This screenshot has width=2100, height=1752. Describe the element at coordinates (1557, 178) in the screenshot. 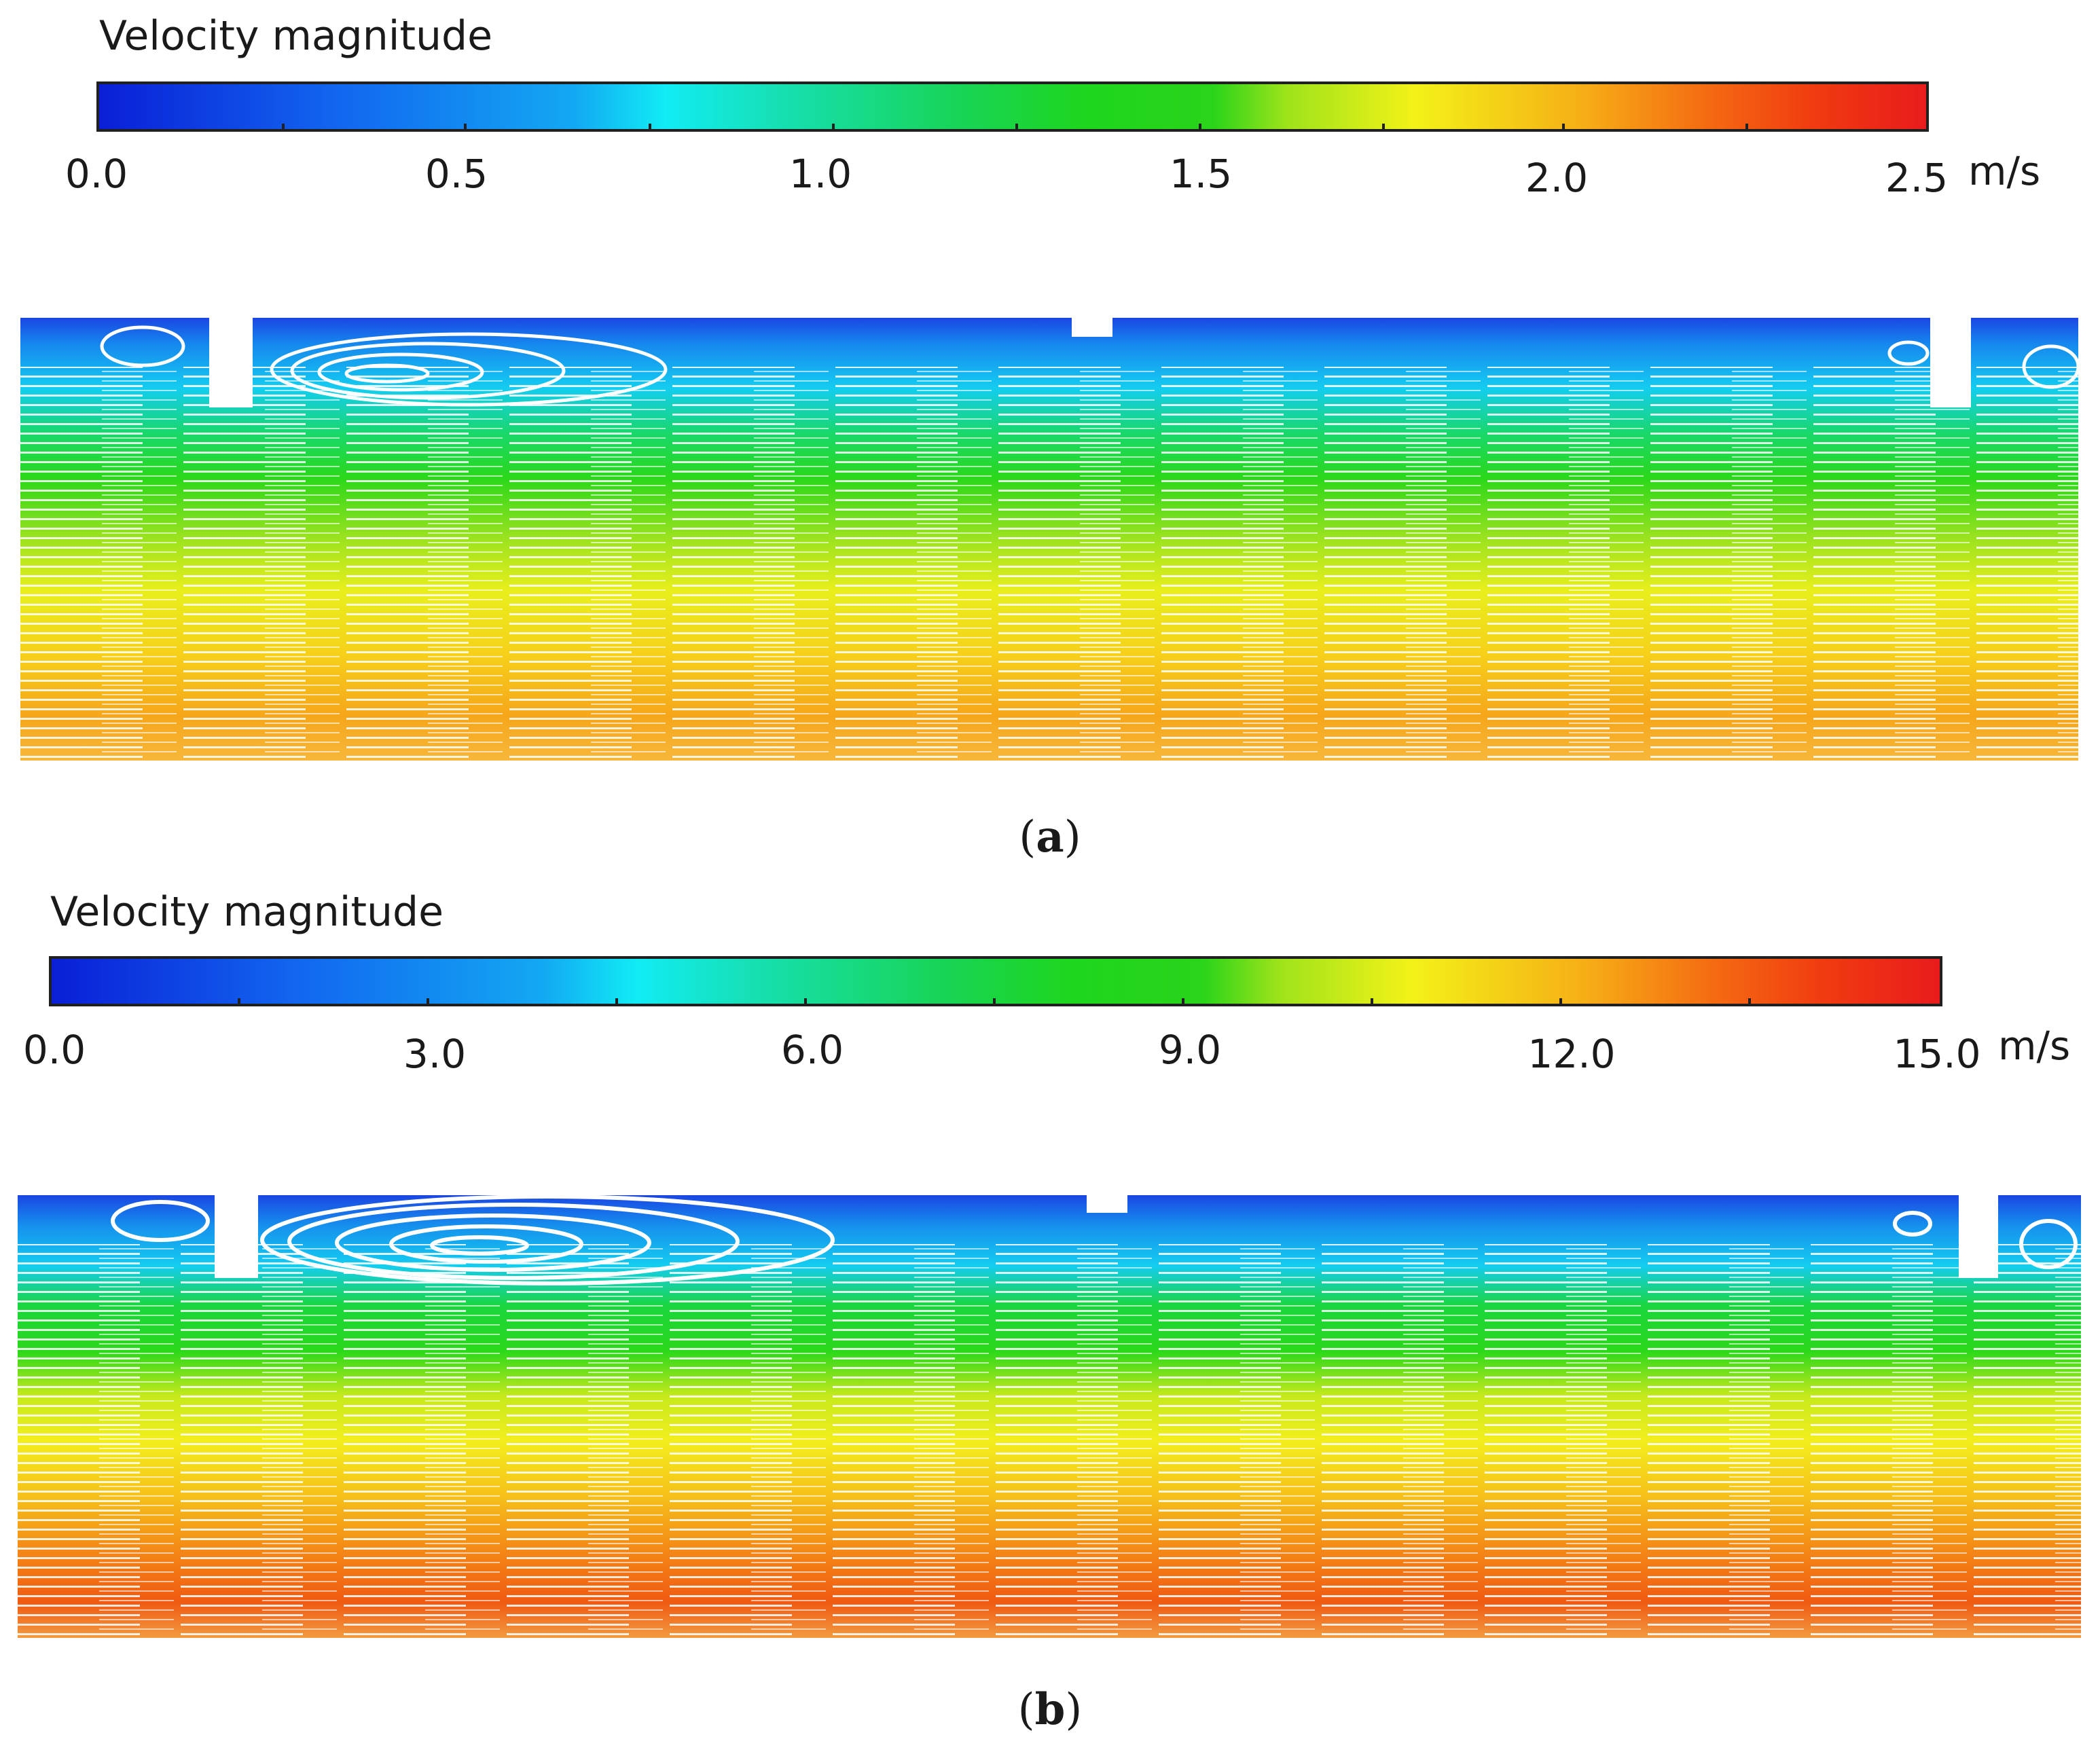

I see `colorbar-tick-label: 2.0` at that location.